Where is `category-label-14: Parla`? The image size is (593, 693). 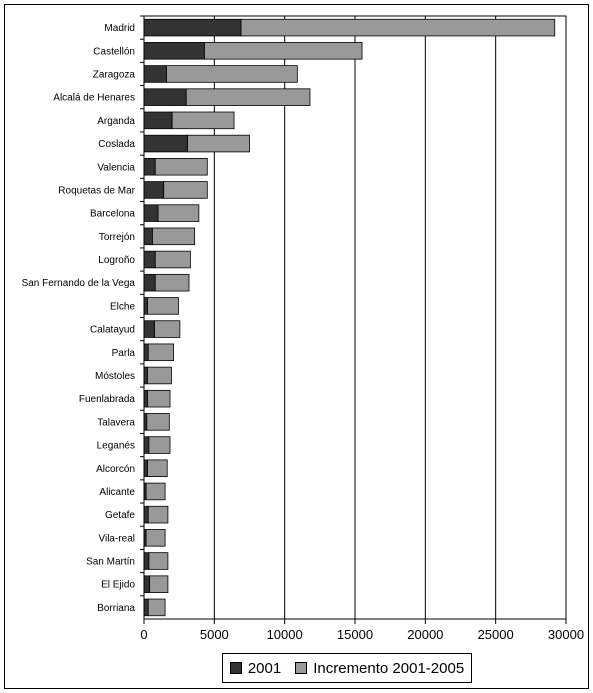 category-label-14: Parla is located at coordinates (124, 353).